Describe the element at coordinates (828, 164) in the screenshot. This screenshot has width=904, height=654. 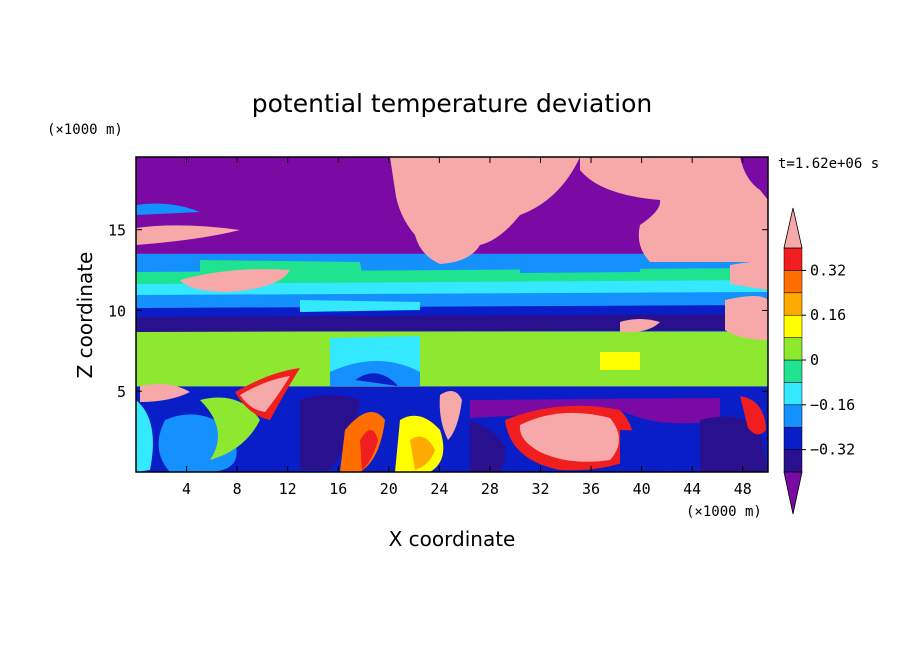
I see `time-label: t=1.62e+06 s` at that location.